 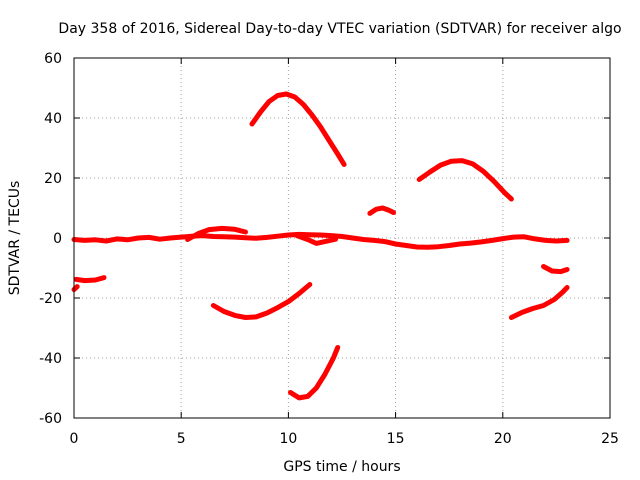 I want to click on x-axis-label: GPS time / hours, so click(x=341, y=467).